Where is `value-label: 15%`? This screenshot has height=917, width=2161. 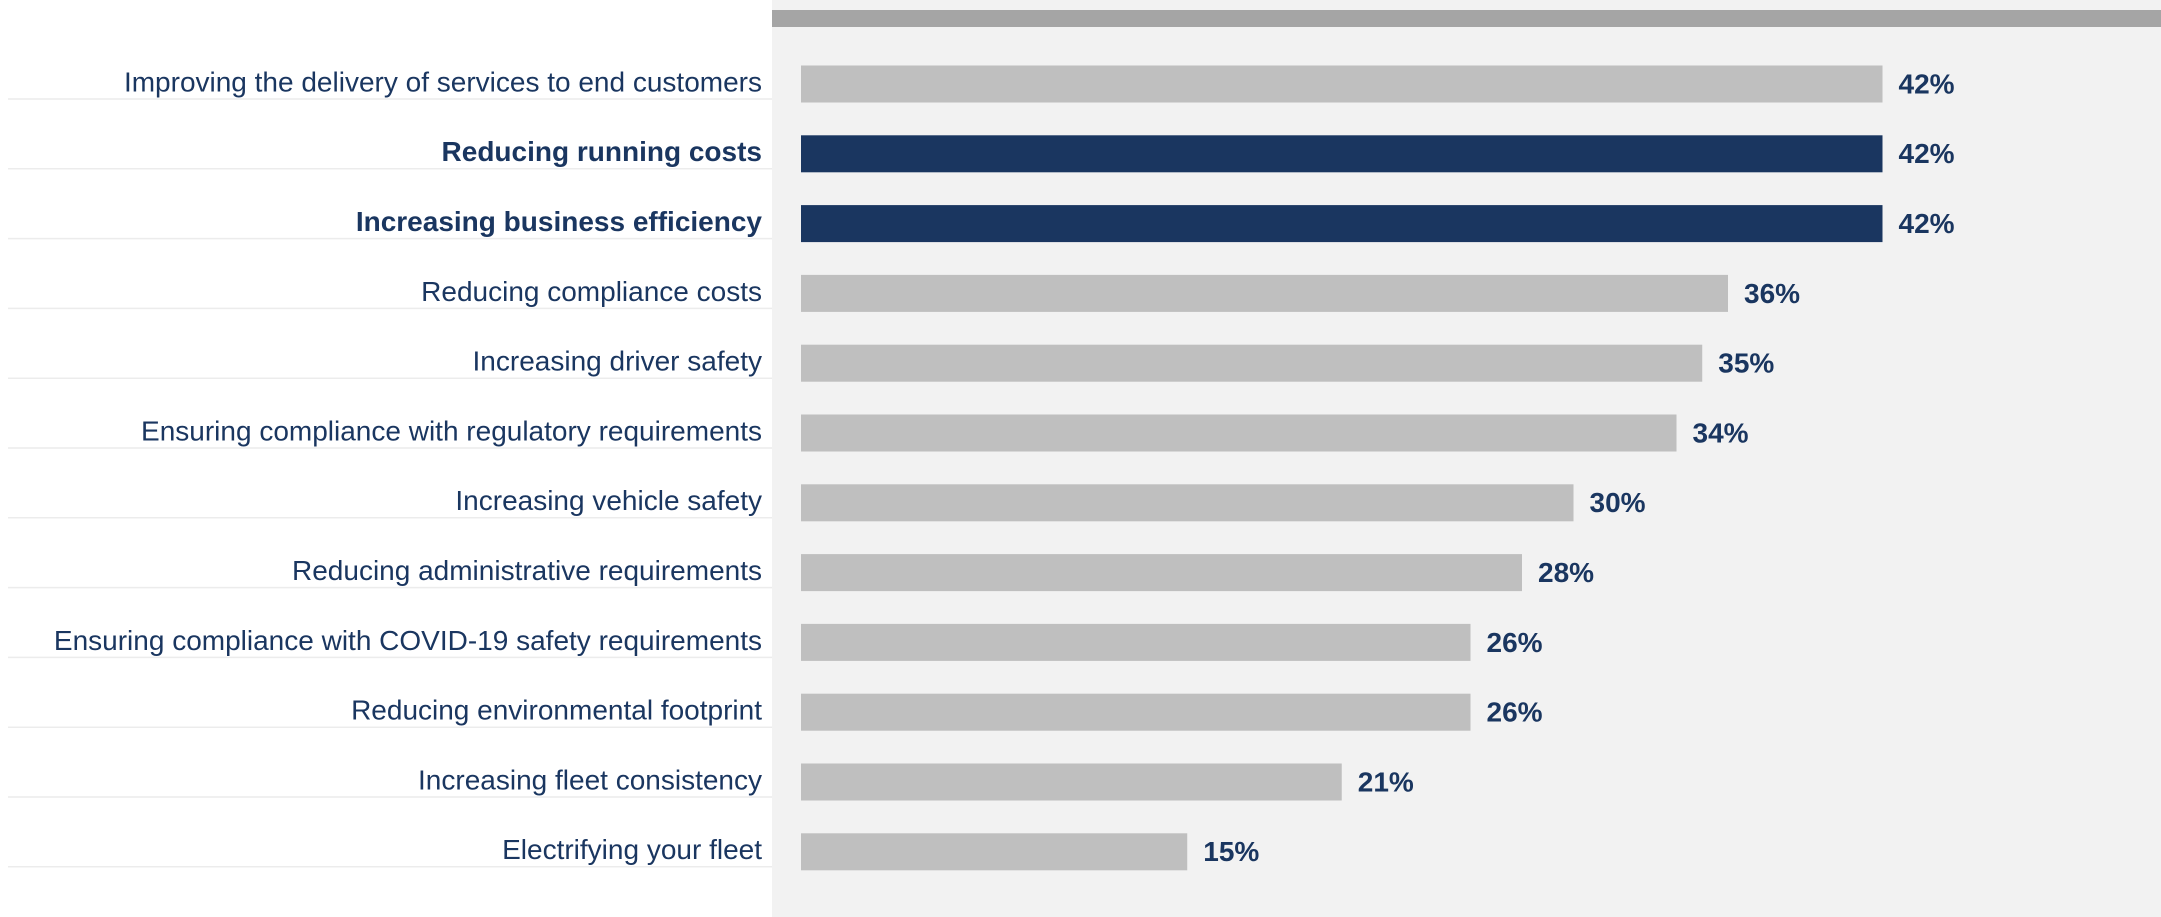
value-label: 15% is located at coordinates (1231, 851).